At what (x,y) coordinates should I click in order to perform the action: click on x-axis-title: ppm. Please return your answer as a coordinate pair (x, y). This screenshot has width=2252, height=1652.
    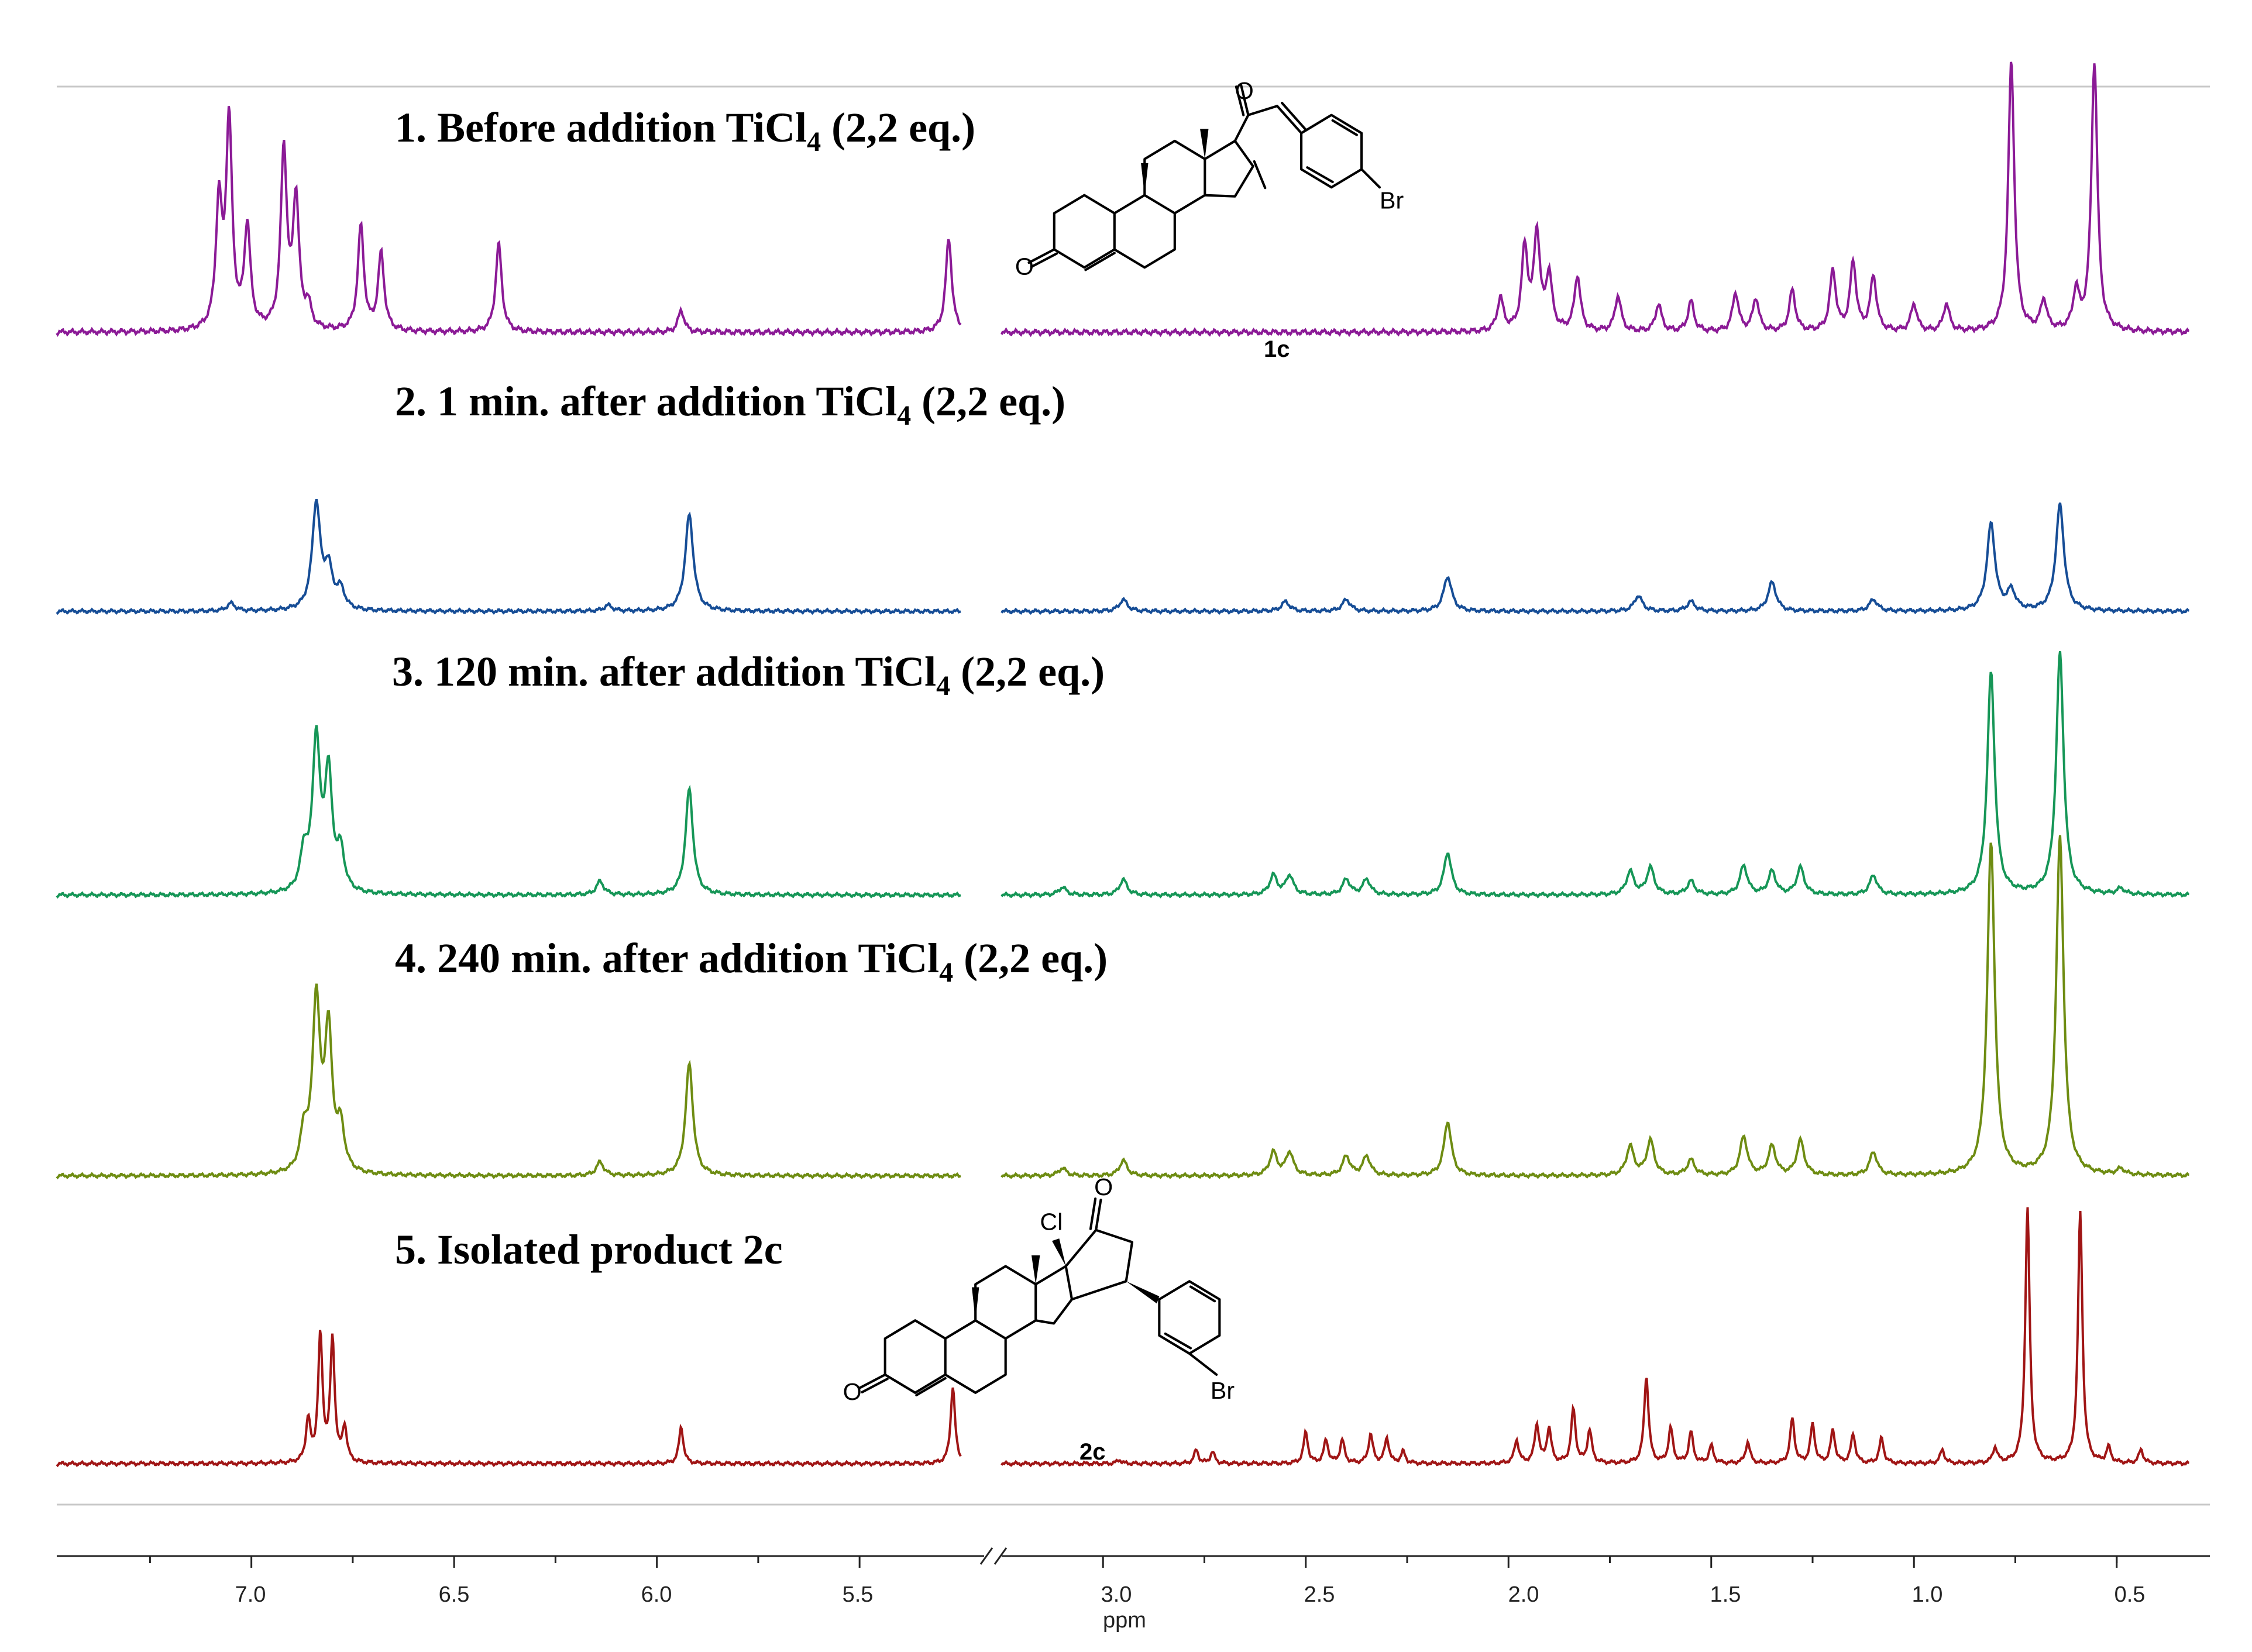
    Looking at the image, I should click on (1124, 1620).